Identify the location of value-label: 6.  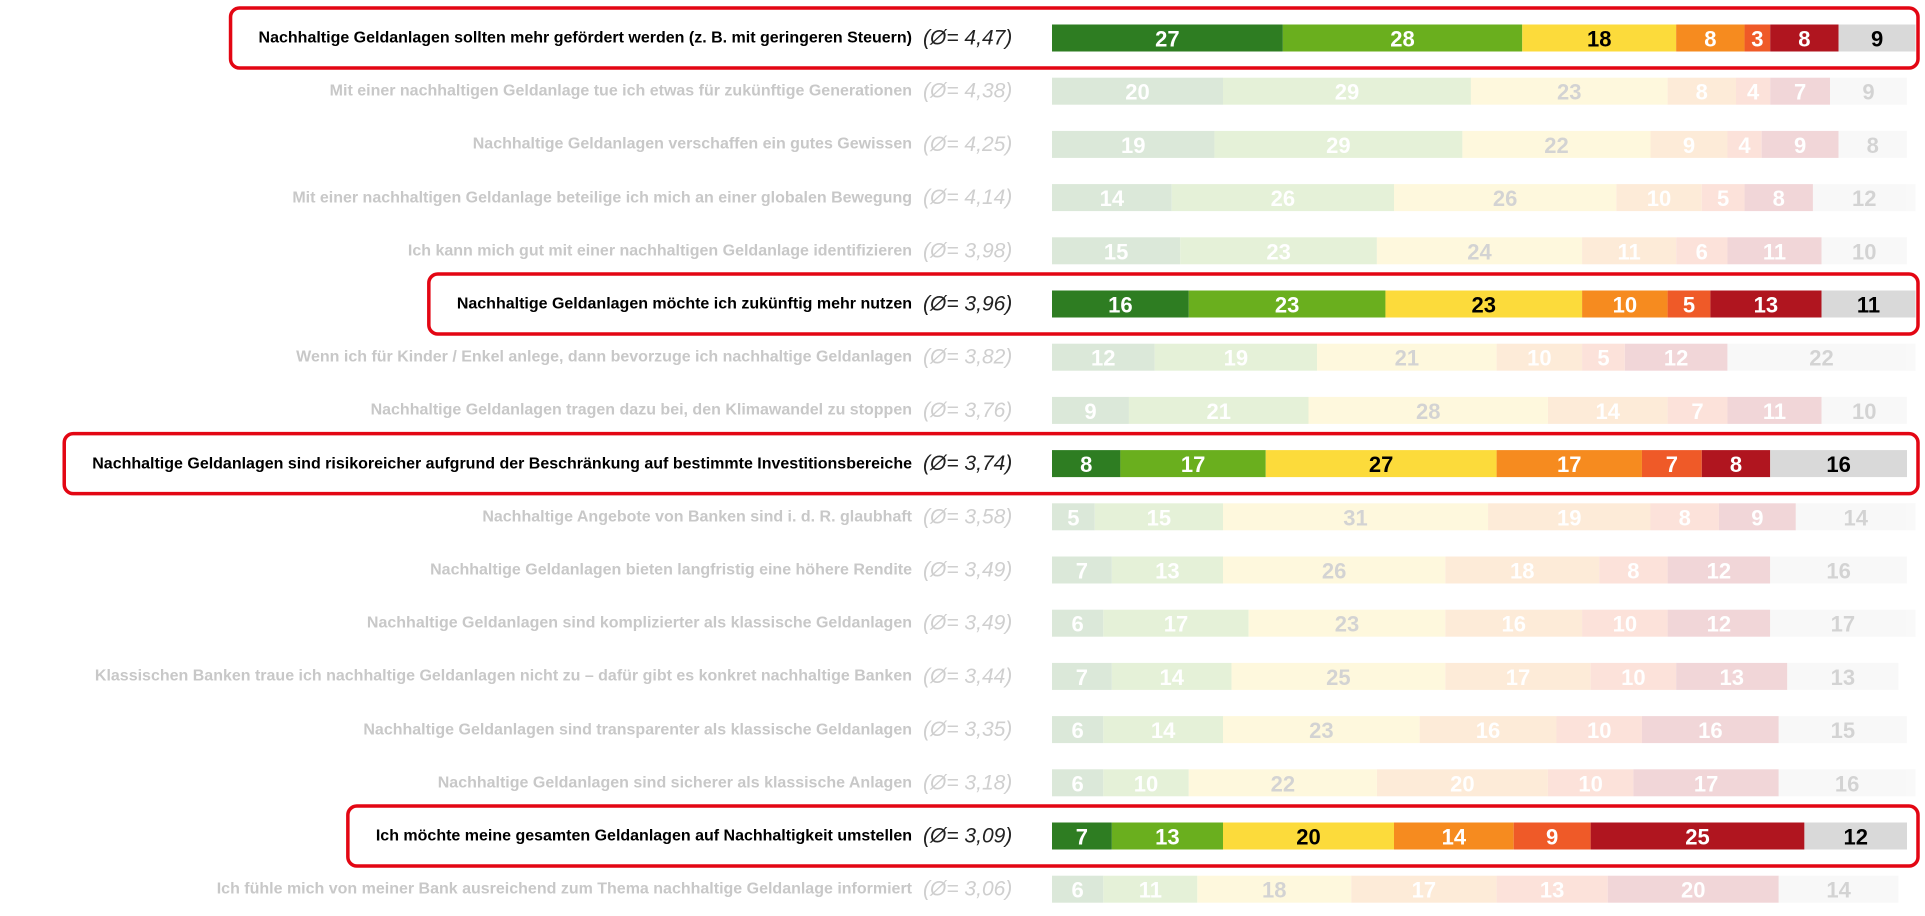
(1702, 251).